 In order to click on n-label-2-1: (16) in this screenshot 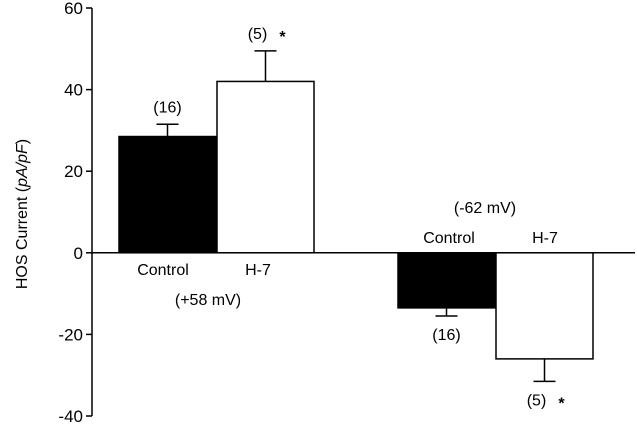, I will do `click(446, 335)`.